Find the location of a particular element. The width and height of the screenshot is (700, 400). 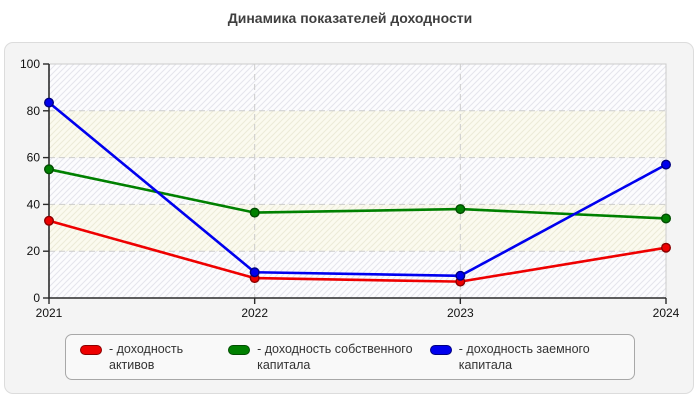

assets-series-color-swatch-icon is located at coordinates (91, 350).